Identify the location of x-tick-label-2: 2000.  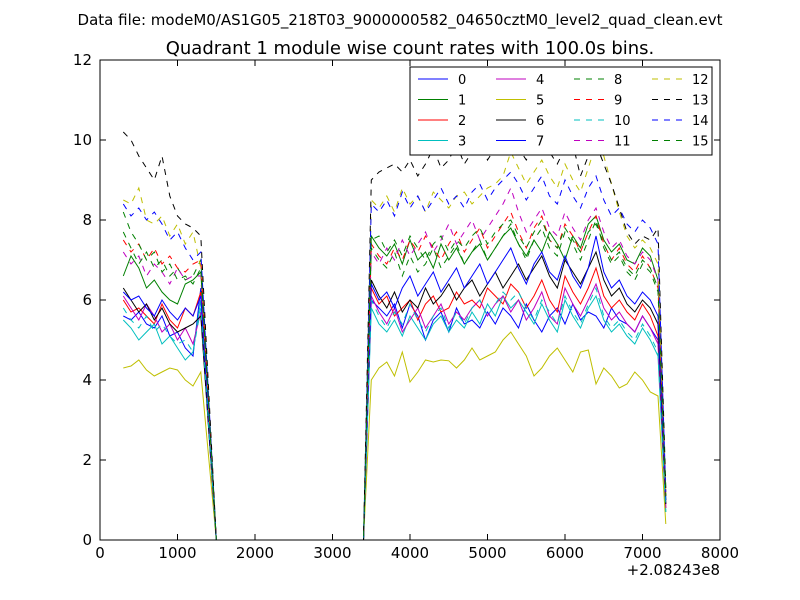
(255, 553).